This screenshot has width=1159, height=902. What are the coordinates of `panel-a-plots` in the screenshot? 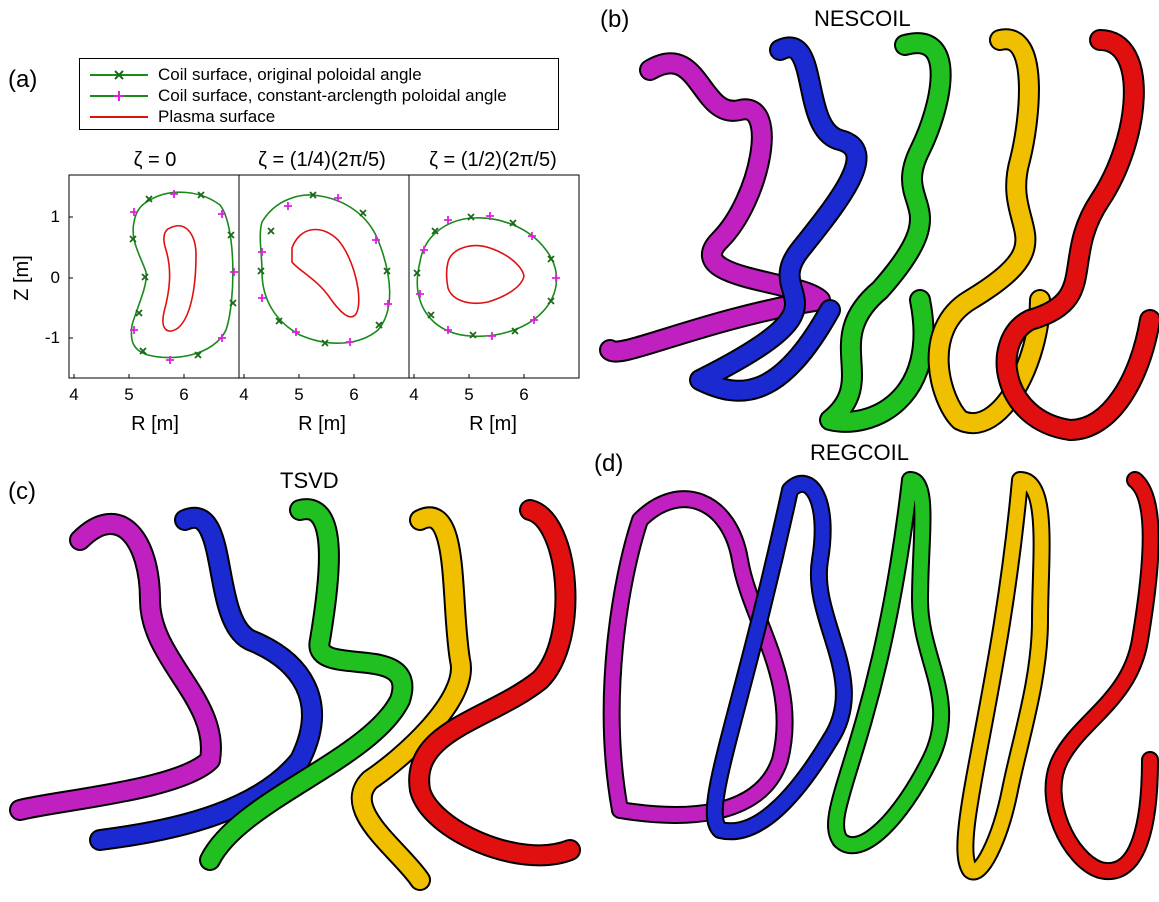 It's located at (324, 276).